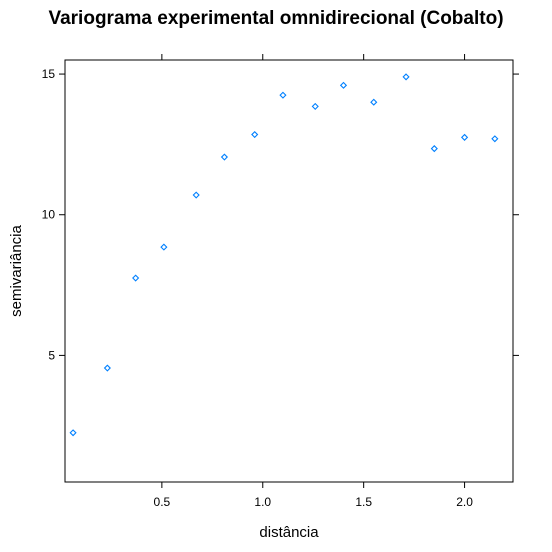 This screenshot has width=552, height=552. Describe the element at coordinates (16, 270) in the screenshot. I see `y-axis-label: semivariância` at that location.